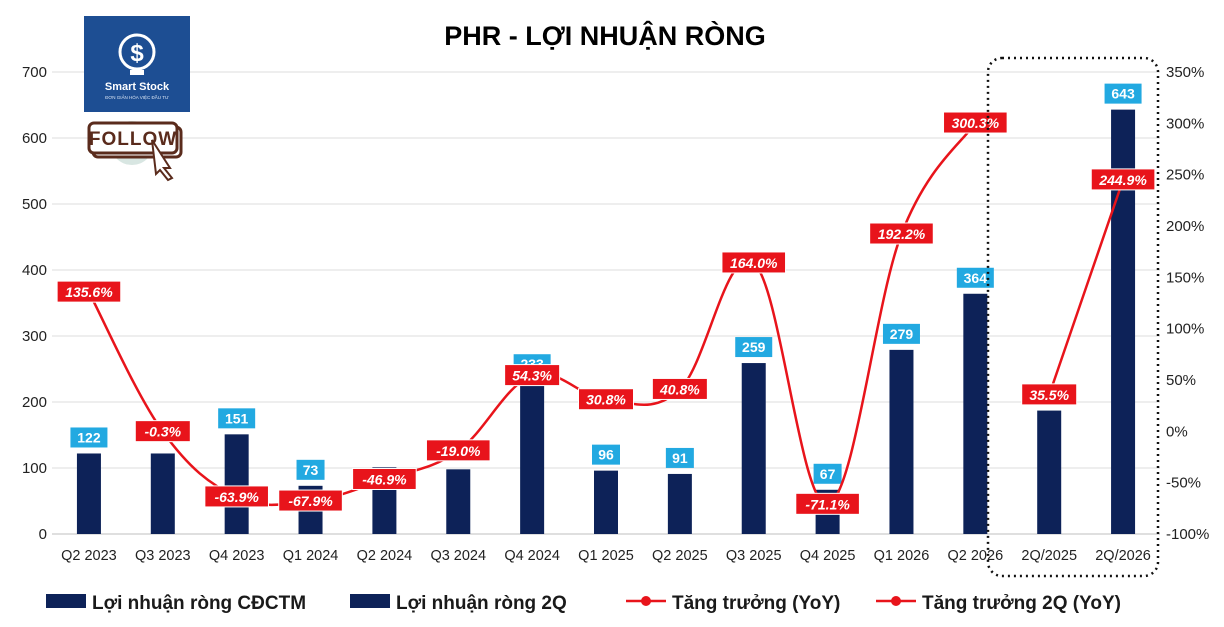 The height and width of the screenshot is (627, 1224). Describe the element at coordinates (1021, 603) in the screenshot. I see `legend-label: Tăng trưởng 2Q (YoY)` at that location.